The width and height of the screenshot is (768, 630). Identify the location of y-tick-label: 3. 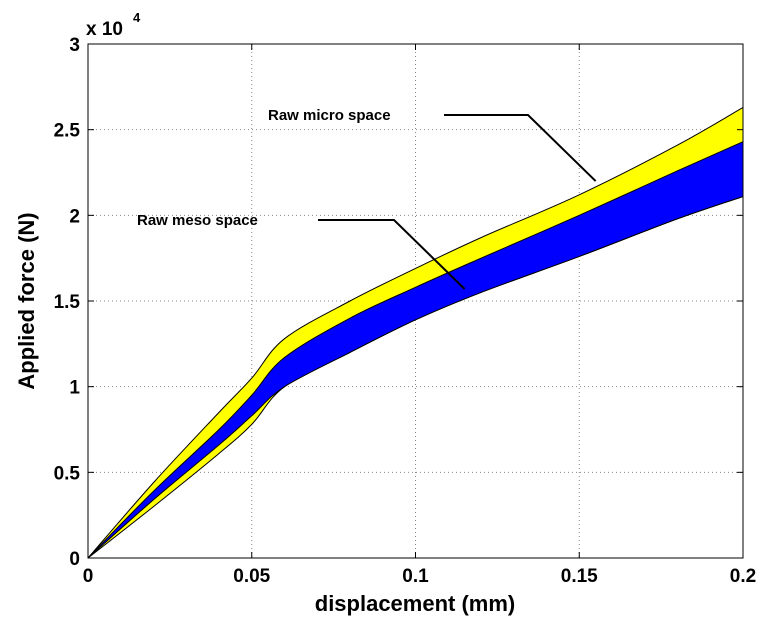
(74, 45).